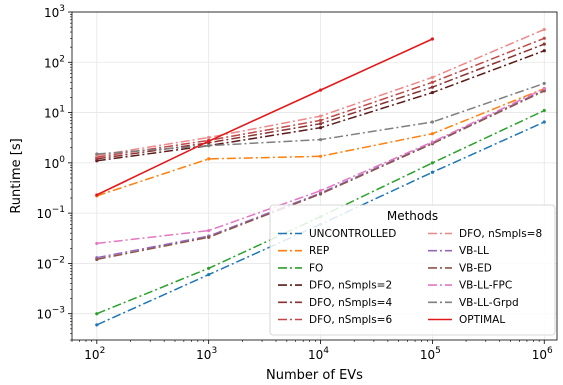 This screenshot has width=563, height=385. I want to click on x-tick-label: 10³, so click(206, 354).